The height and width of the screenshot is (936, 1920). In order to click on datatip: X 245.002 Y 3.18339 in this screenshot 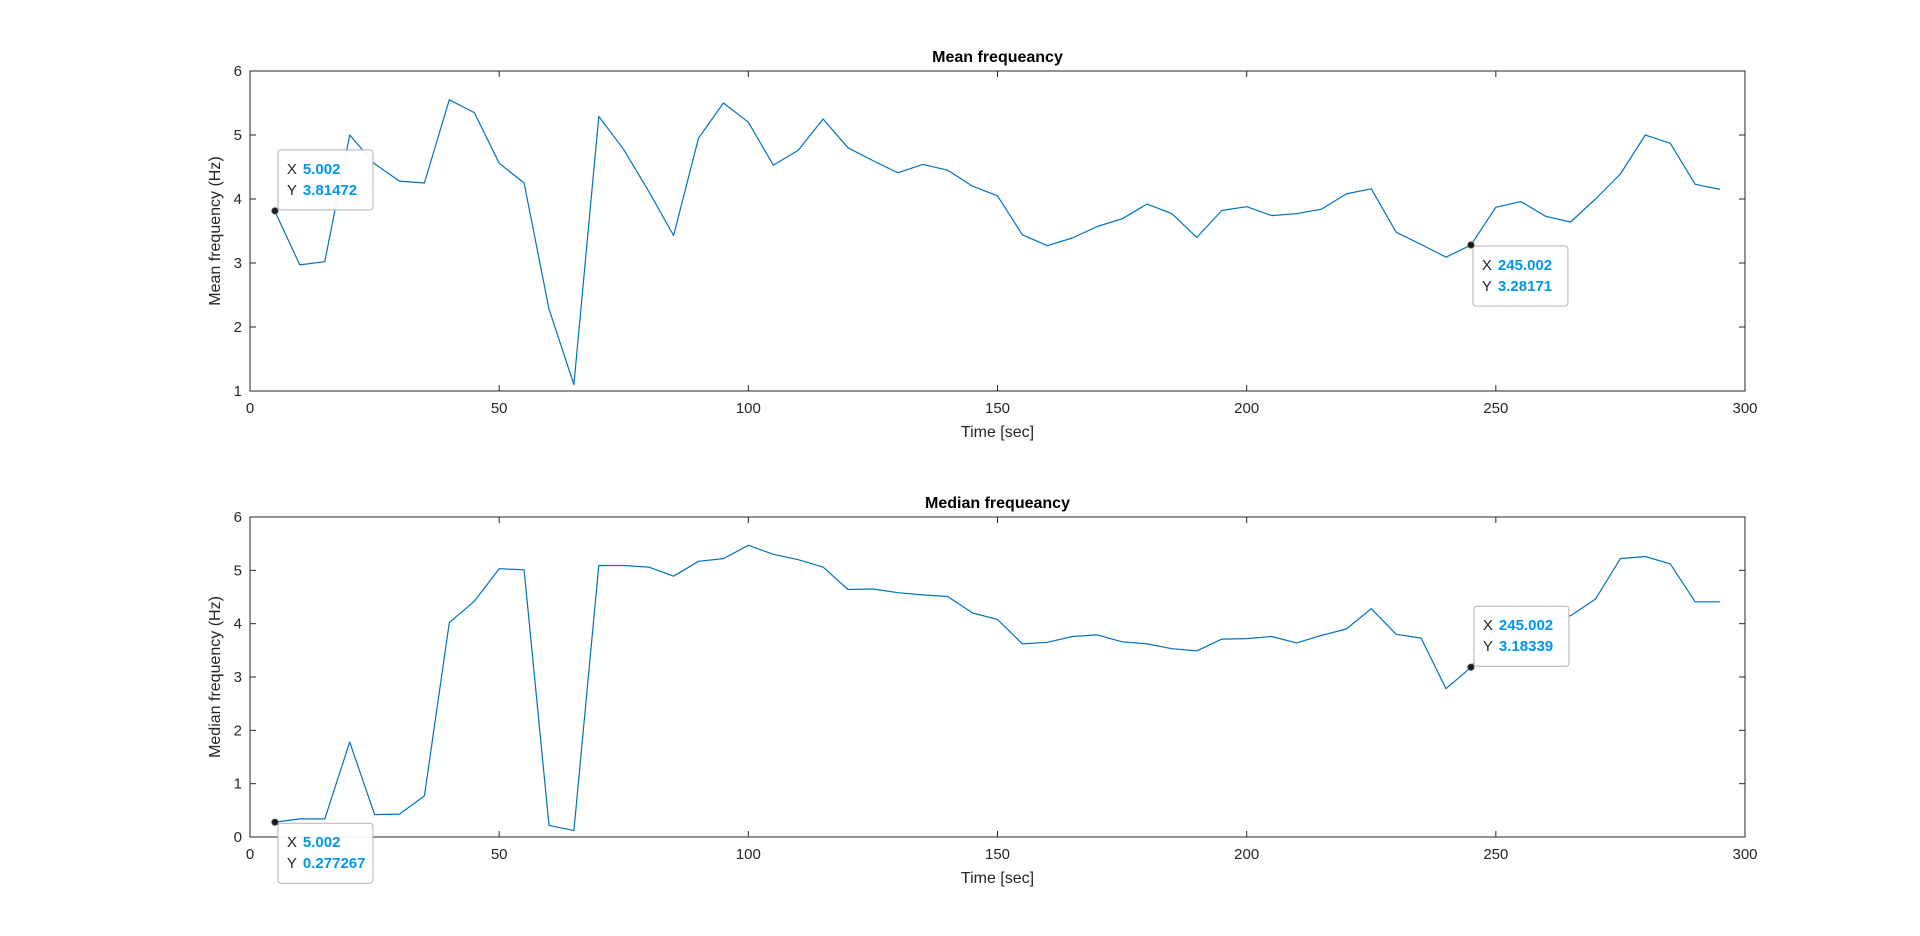, I will do `click(1521, 636)`.